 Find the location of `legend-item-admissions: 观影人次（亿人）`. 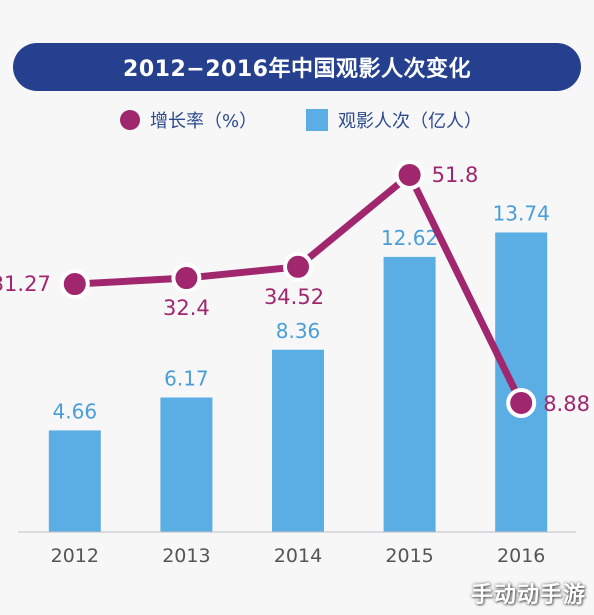

legend-item-admissions: 观影人次（亿人） is located at coordinates (394, 120).